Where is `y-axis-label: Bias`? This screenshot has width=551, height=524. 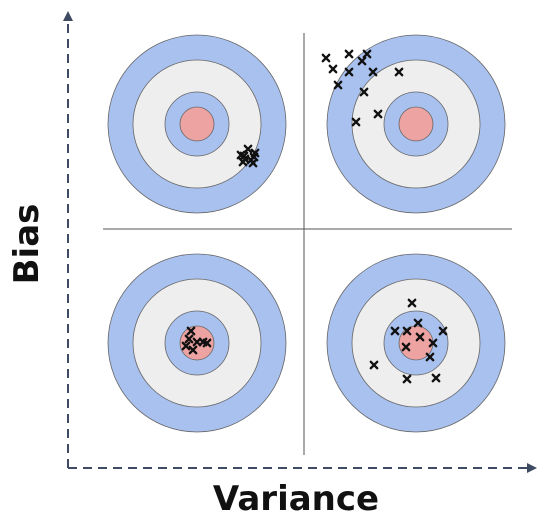 y-axis-label: Bias is located at coordinates (27, 244).